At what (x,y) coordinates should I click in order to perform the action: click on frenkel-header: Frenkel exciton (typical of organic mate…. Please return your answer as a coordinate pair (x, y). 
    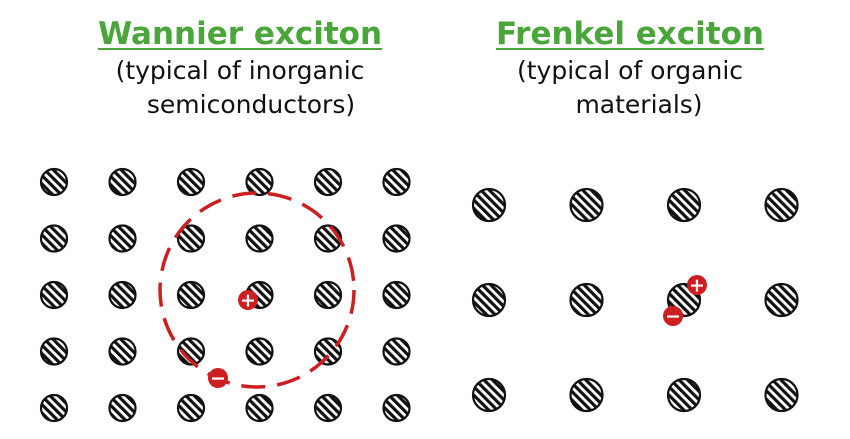
    Looking at the image, I should click on (630, 68).